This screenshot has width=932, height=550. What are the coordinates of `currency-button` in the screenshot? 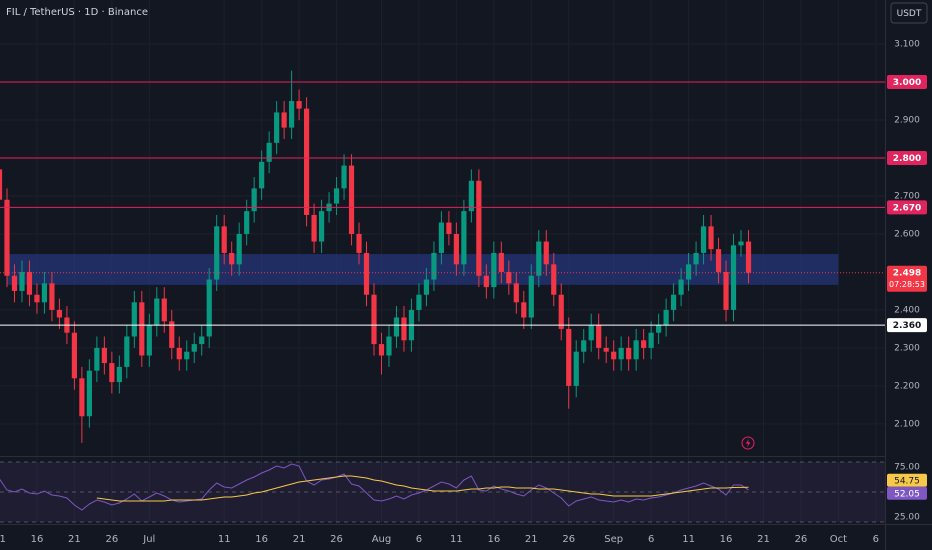 It's located at (909, 13).